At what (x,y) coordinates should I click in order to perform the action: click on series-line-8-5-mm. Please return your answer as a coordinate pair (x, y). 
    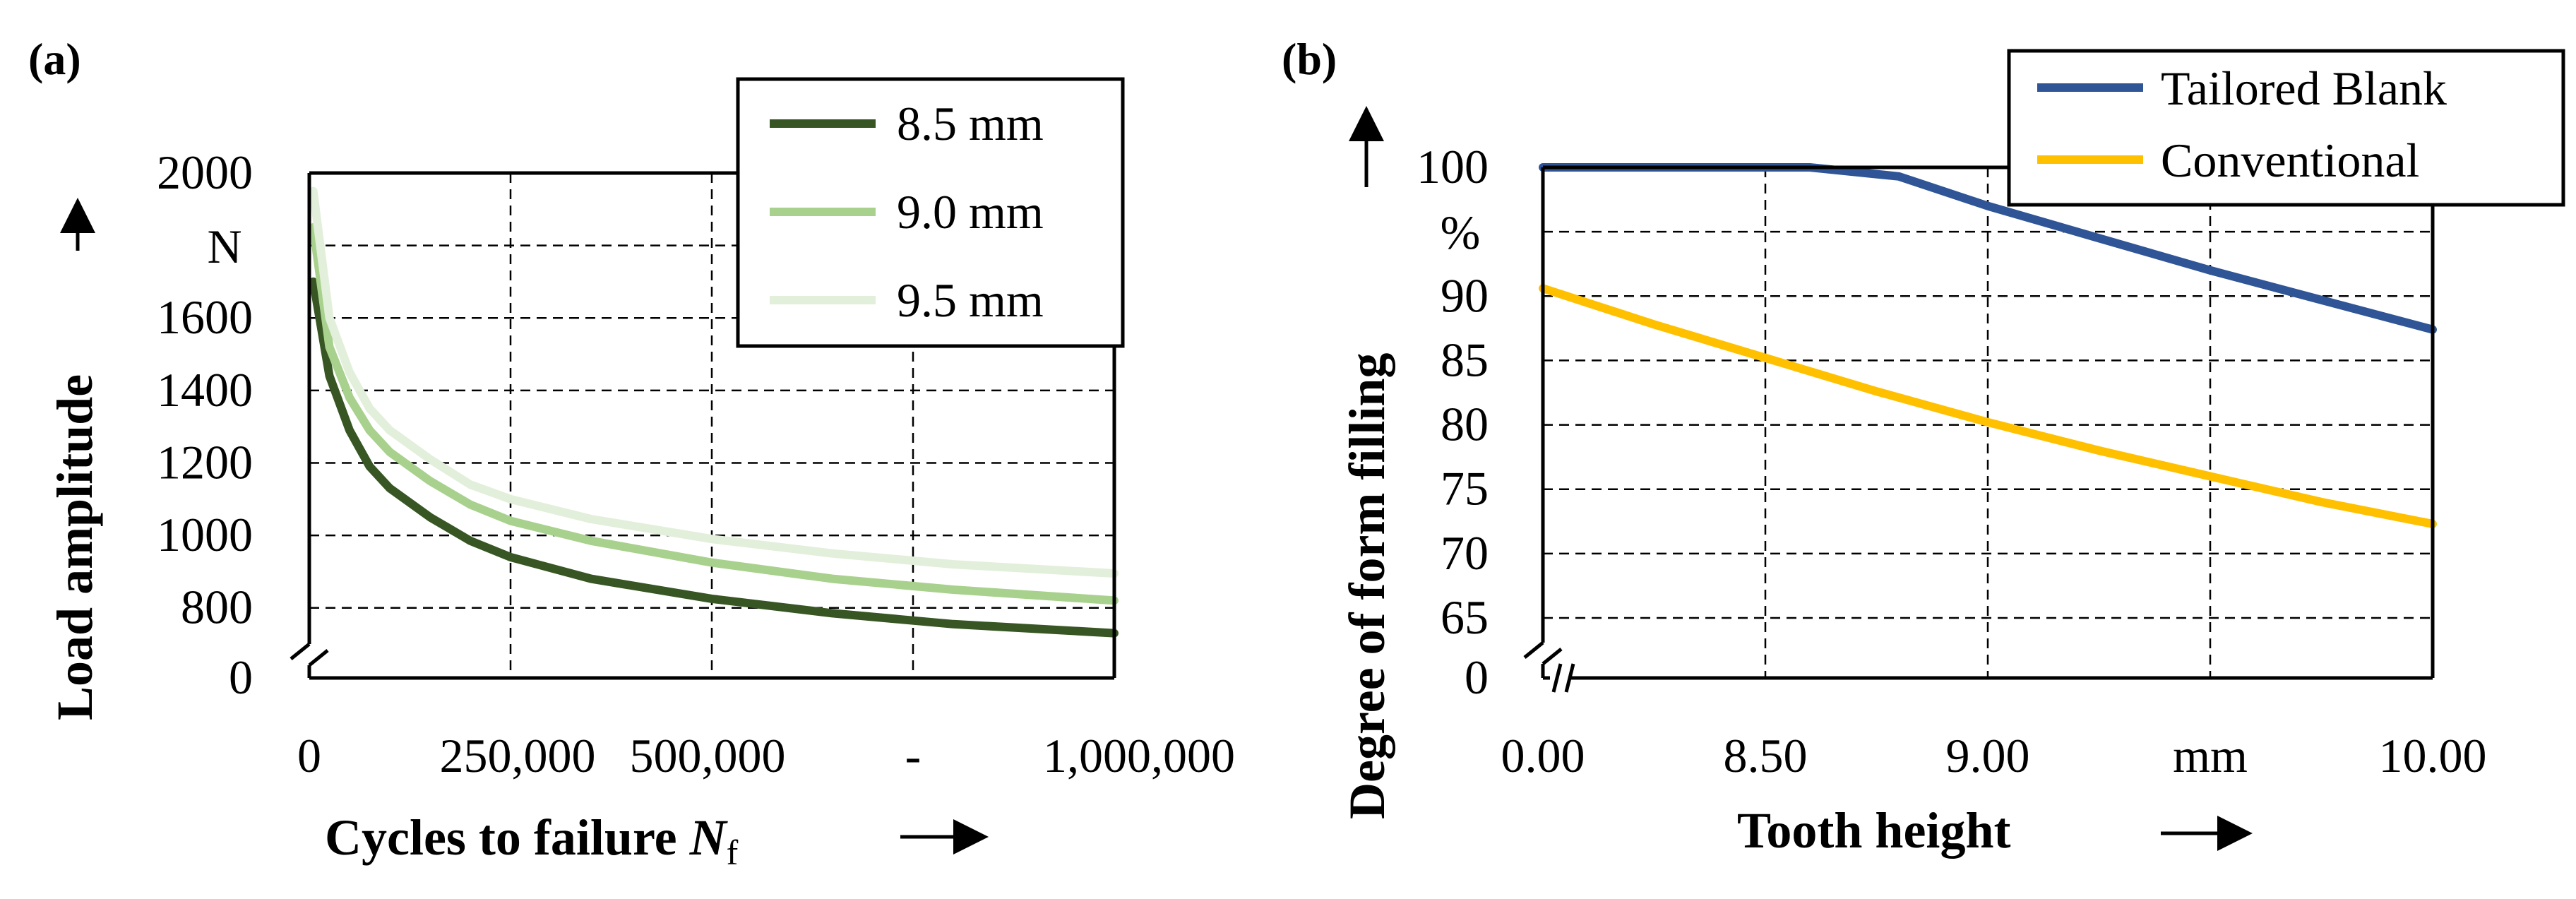
    Looking at the image, I should click on (714, 457).